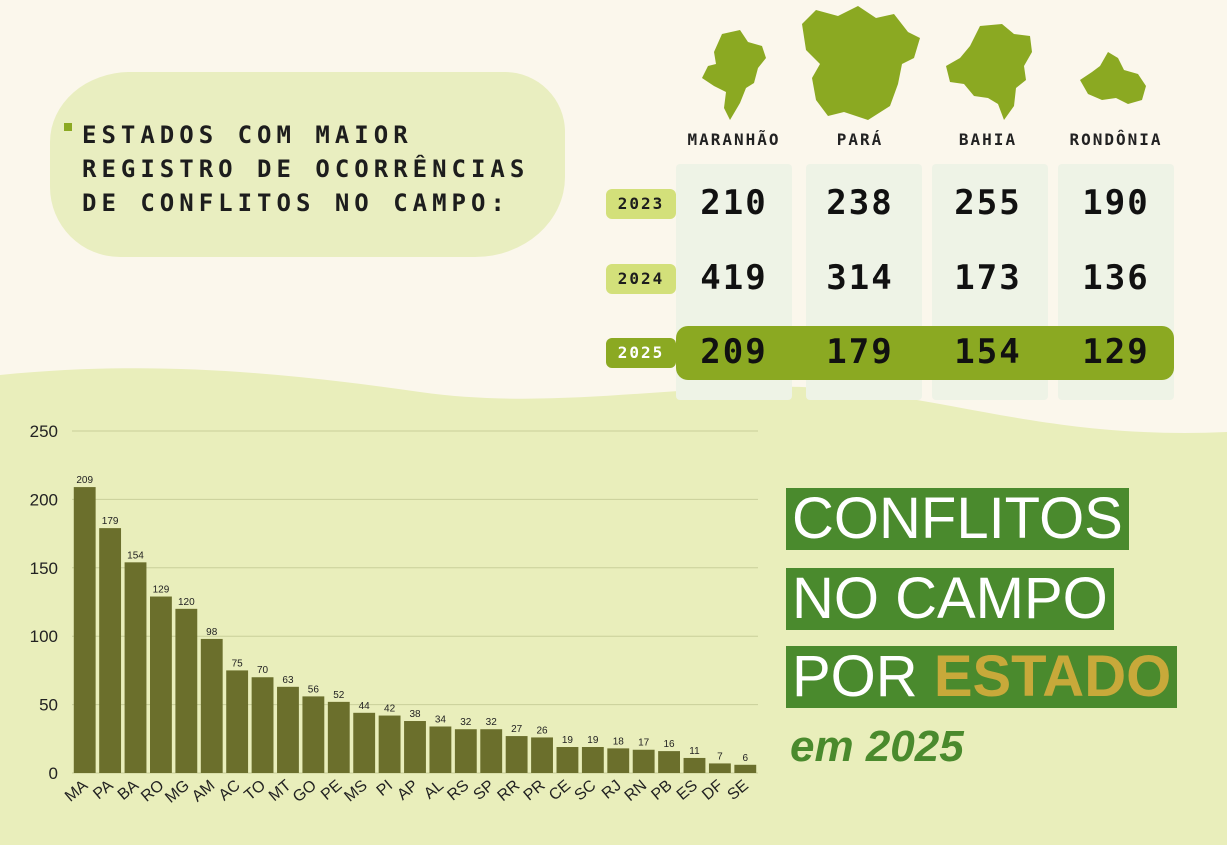 The image size is (1227, 845). What do you see at coordinates (288, 680) in the screenshot?
I see `data-label: 63` at bounding box center [288, 680].